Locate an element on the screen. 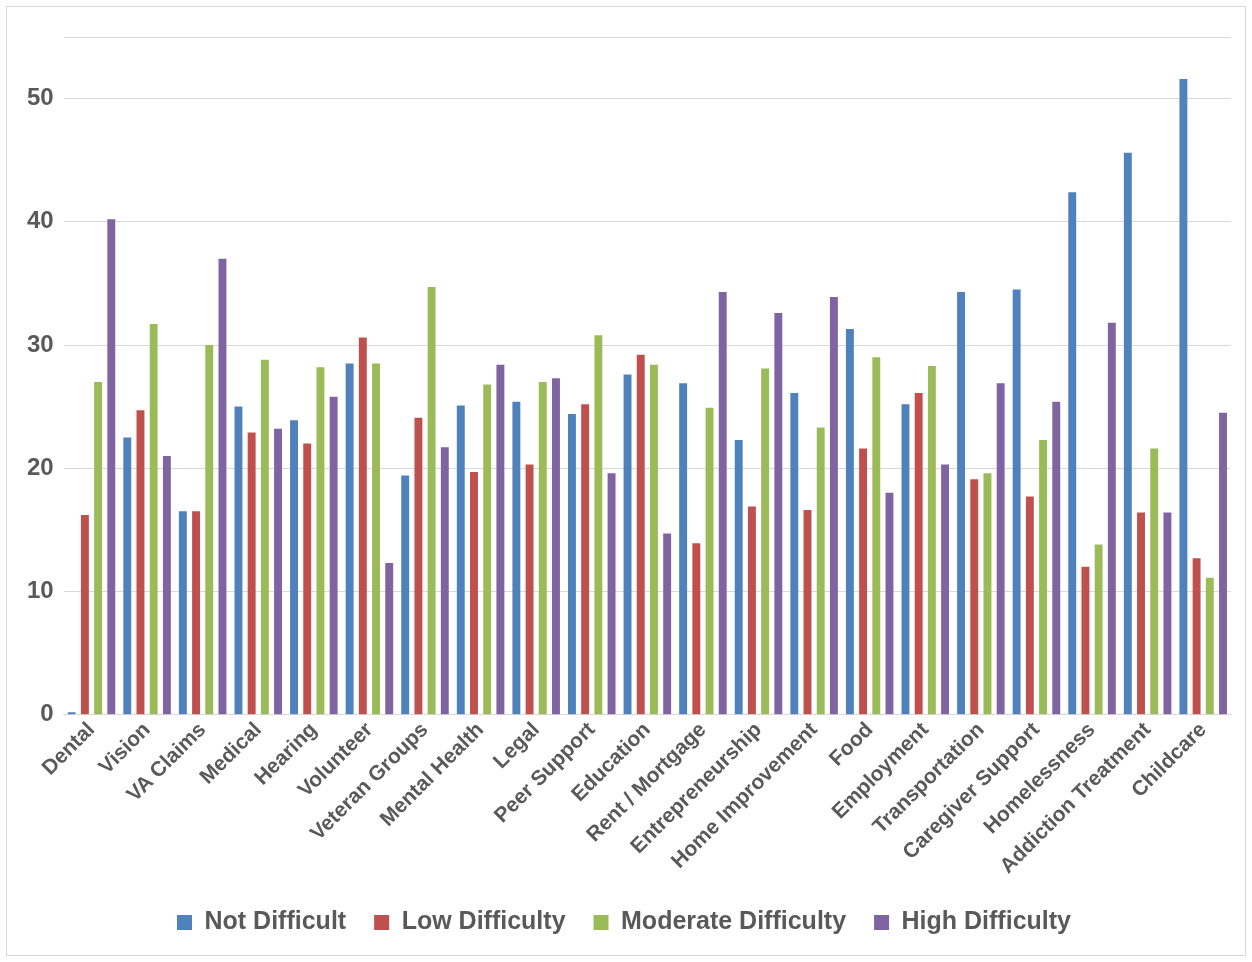 The height and width of the screenshot is (962, 1252). y-tick-label: 10 is located at coordinates (40, 590).